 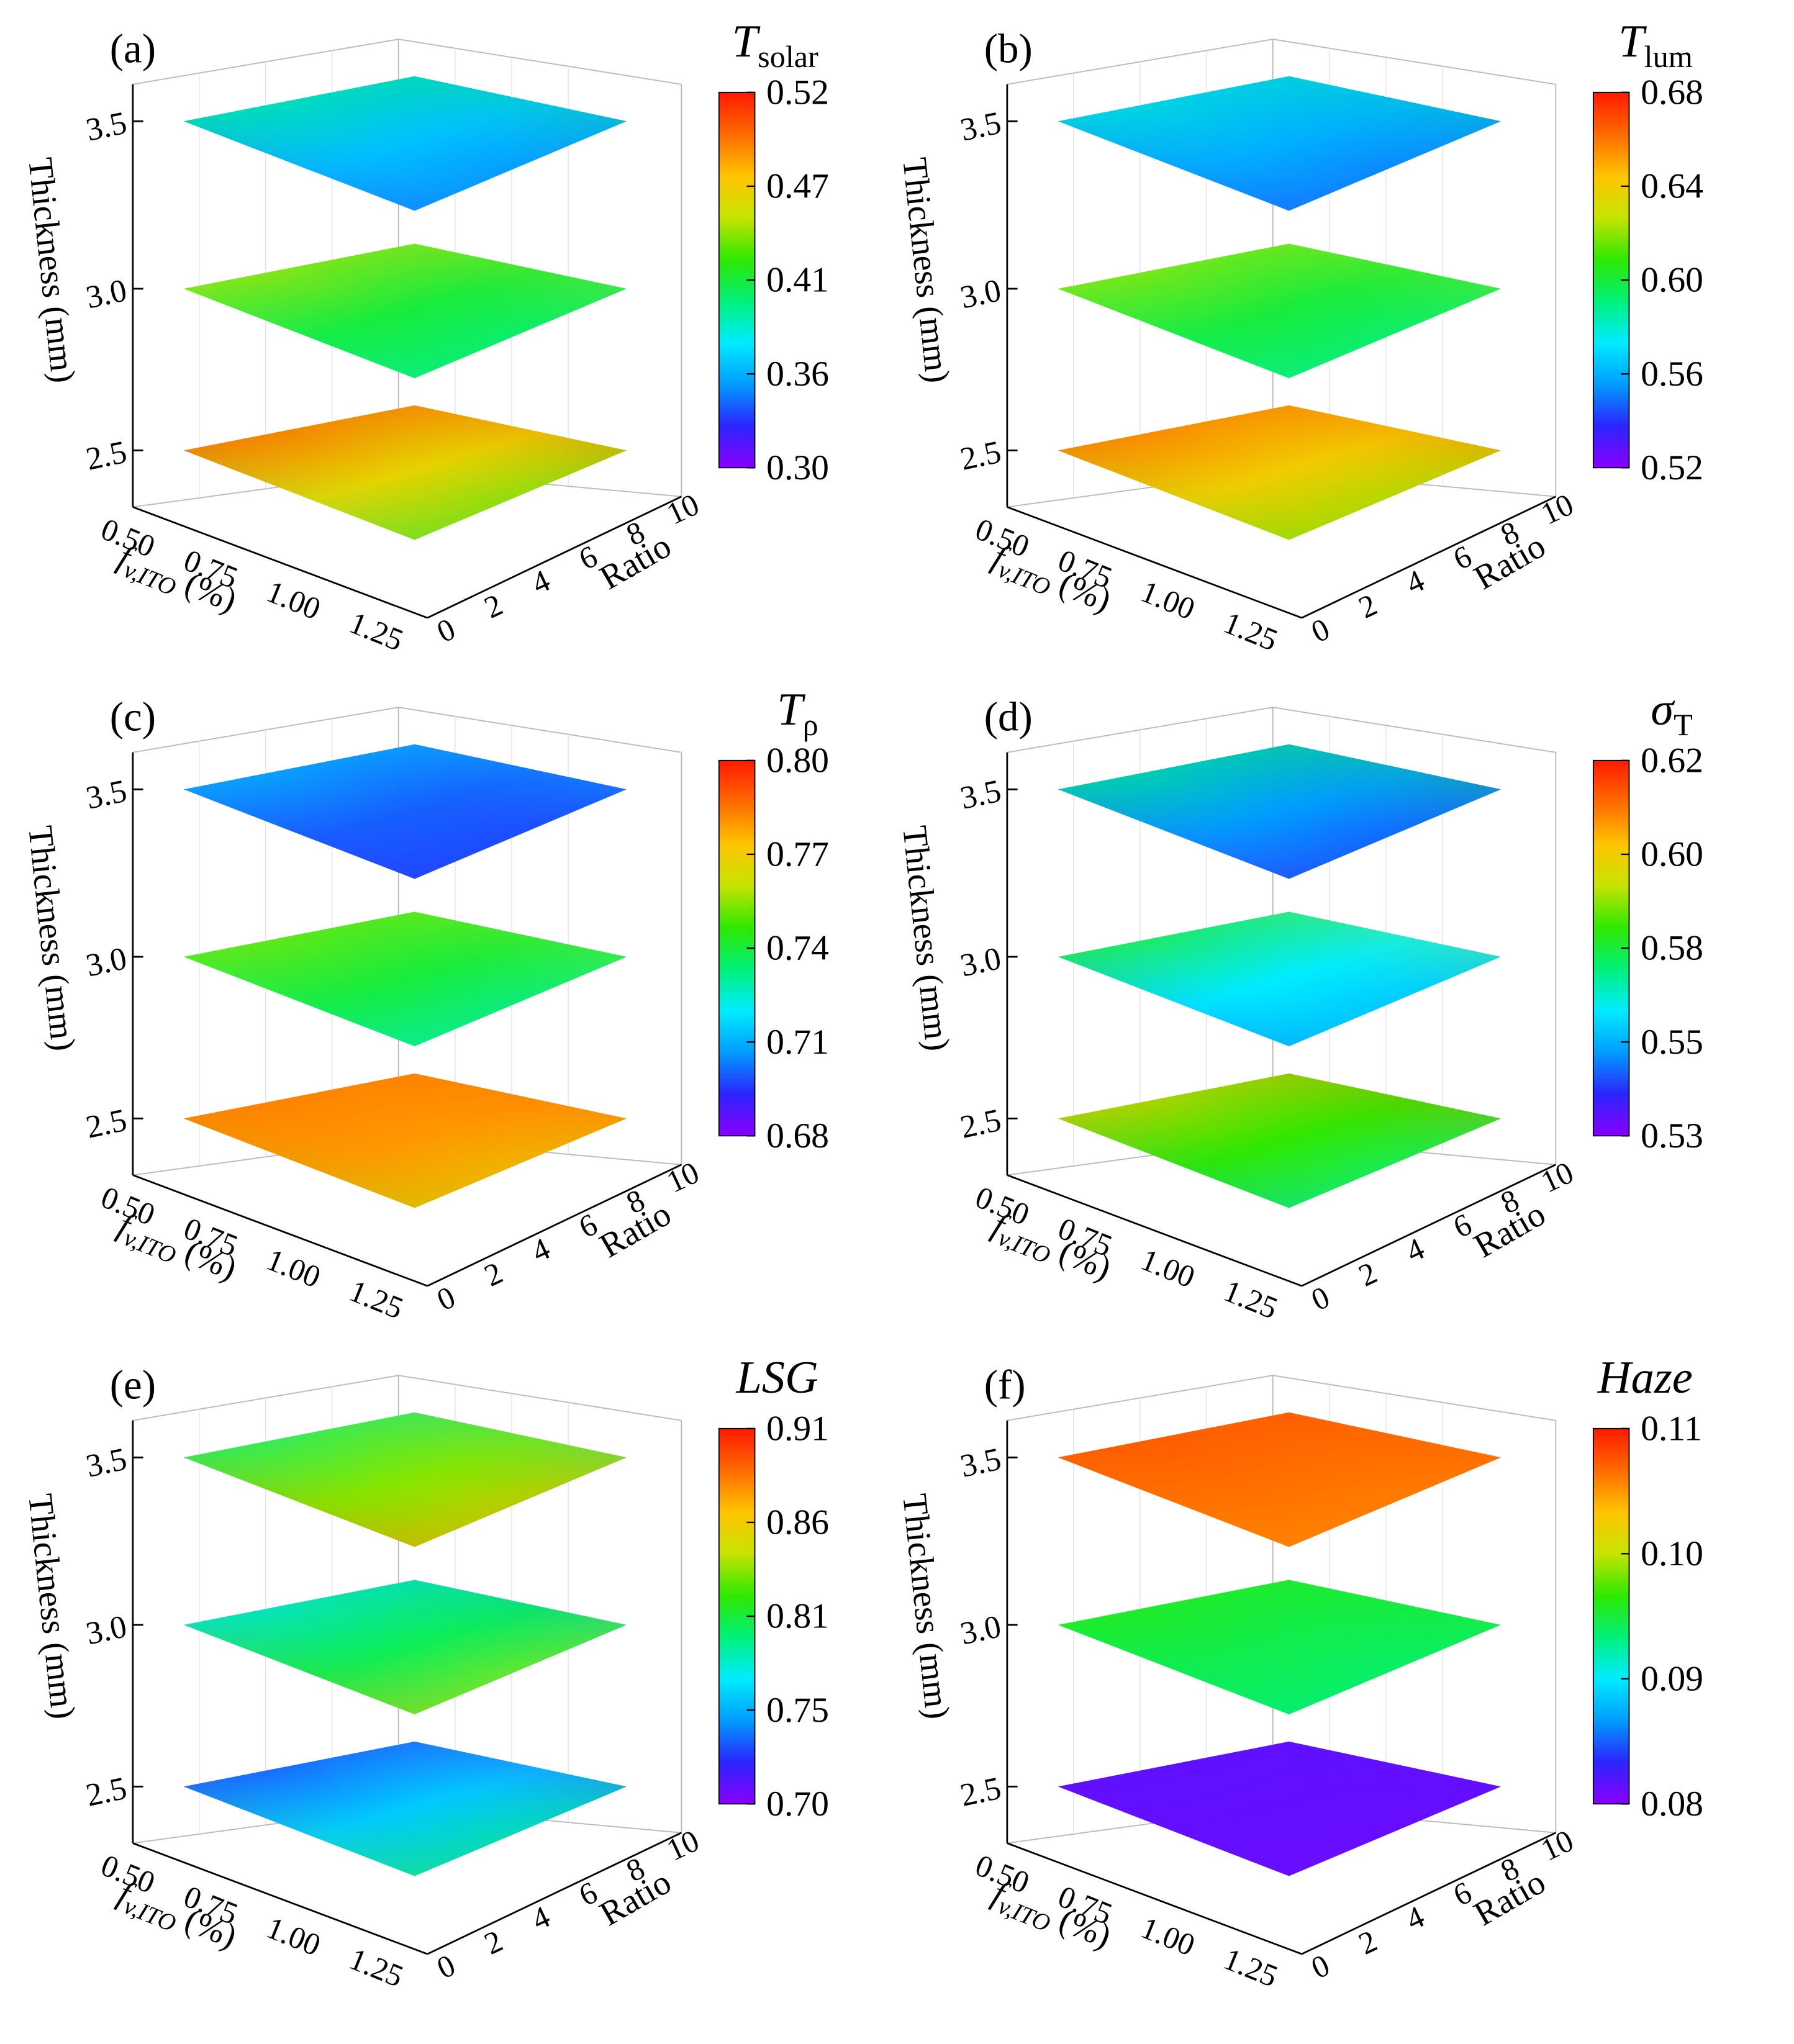 What do you see at coordinates (797, 854) in the screenshot?
I see `colorbar-tick-label: 0.77` at bounding box center [797, 854].